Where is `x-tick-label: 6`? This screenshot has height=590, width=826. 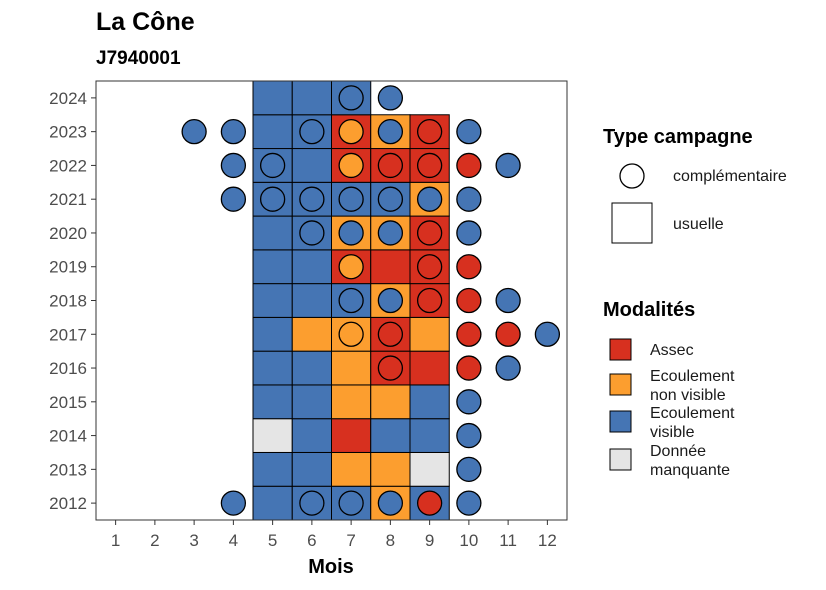
x-tick-label: 6 is located at coordinates (311, 540).